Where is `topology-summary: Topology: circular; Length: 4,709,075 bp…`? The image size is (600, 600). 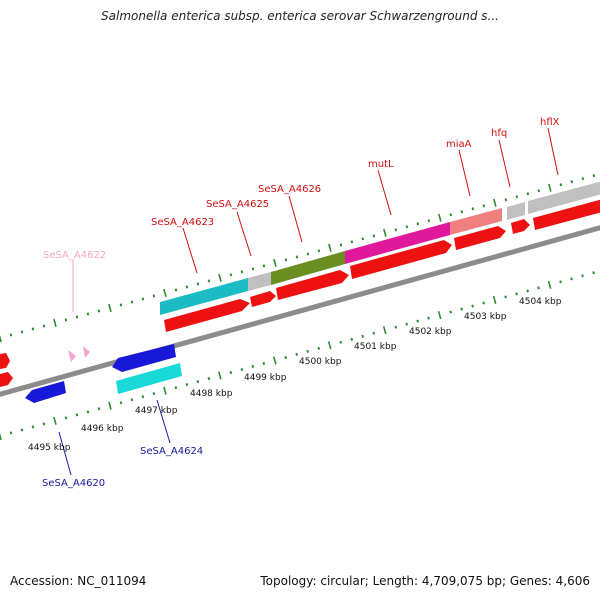
topology-summary: Topology: circular; Length: 4,709,075 bp… is located at coordinates (425, 581).